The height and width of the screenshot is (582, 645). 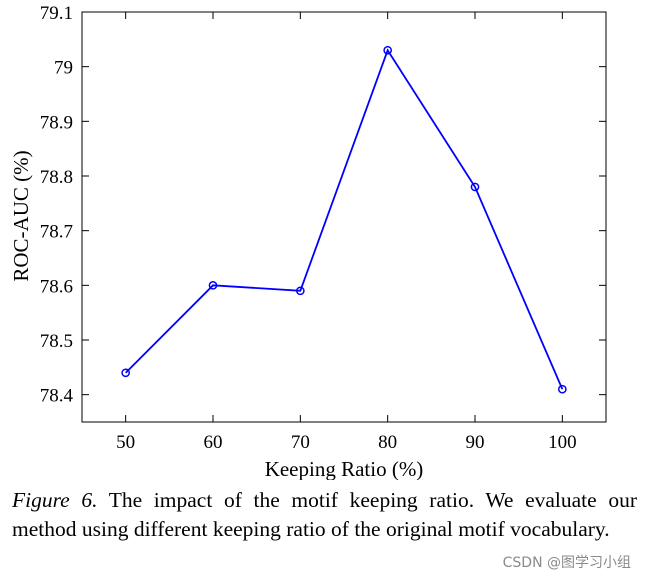 What do you see at coordinates (300, 442) in the screenshot?
I see `x-tick-label: 70` at bounding box center [300, 442].